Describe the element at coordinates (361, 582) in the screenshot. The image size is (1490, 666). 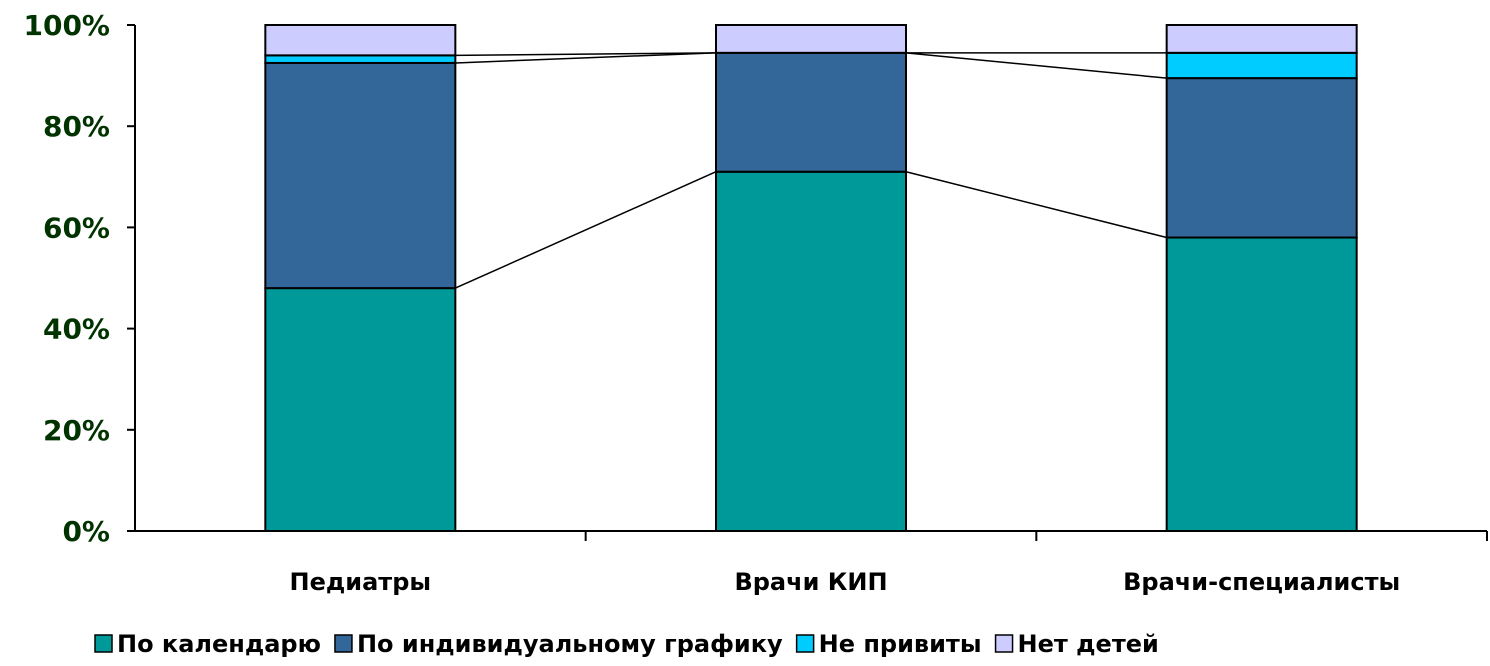
I see `x-tick-label: Педиатры` at that location.